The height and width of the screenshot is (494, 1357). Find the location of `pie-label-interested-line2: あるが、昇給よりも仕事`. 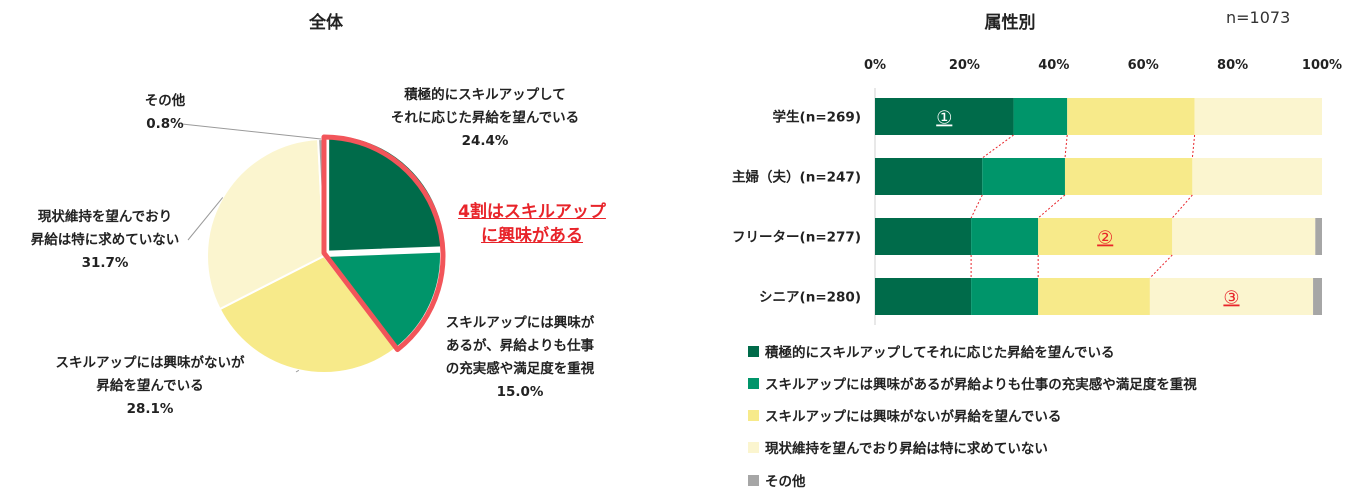

pie-label-interested-line2: あるが、昇給よりも仕事 is located at coordinates (520, 346).